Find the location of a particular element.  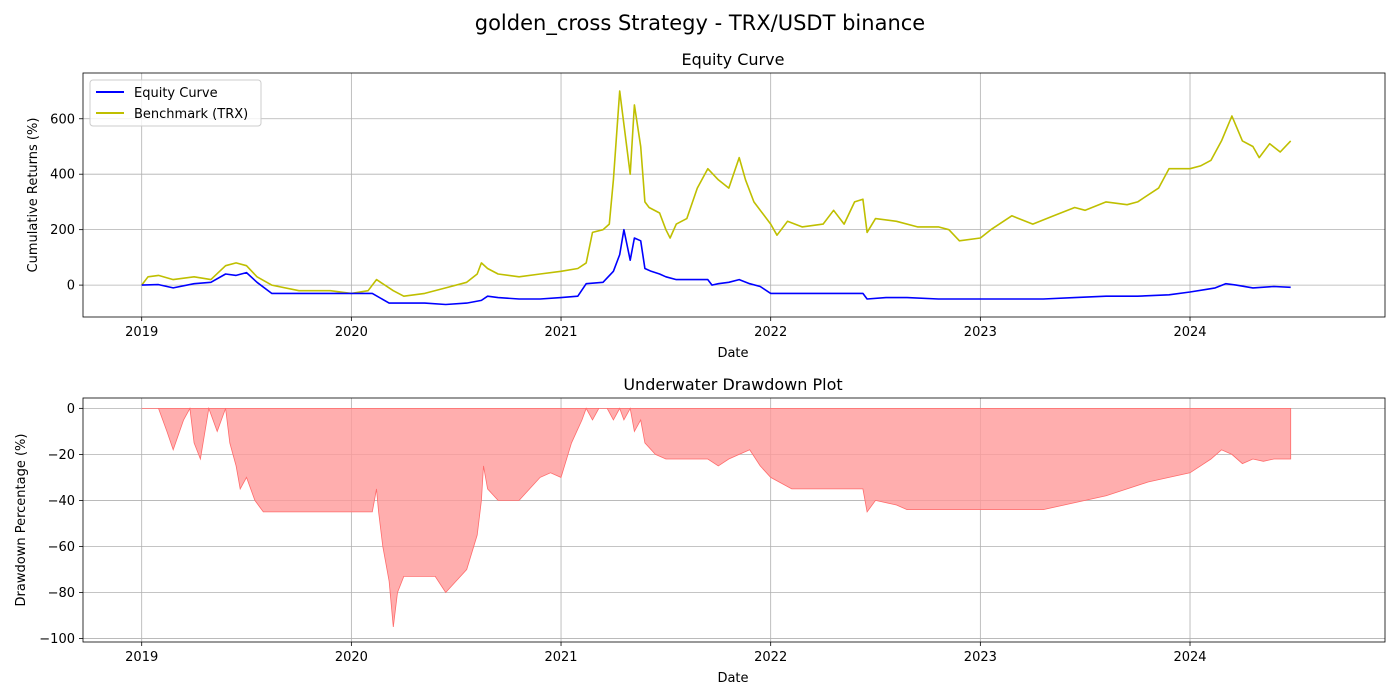

drawdown-y-ticks: 0 −20 −40 −60 −80 −100 is located at coordinates (61, 524).